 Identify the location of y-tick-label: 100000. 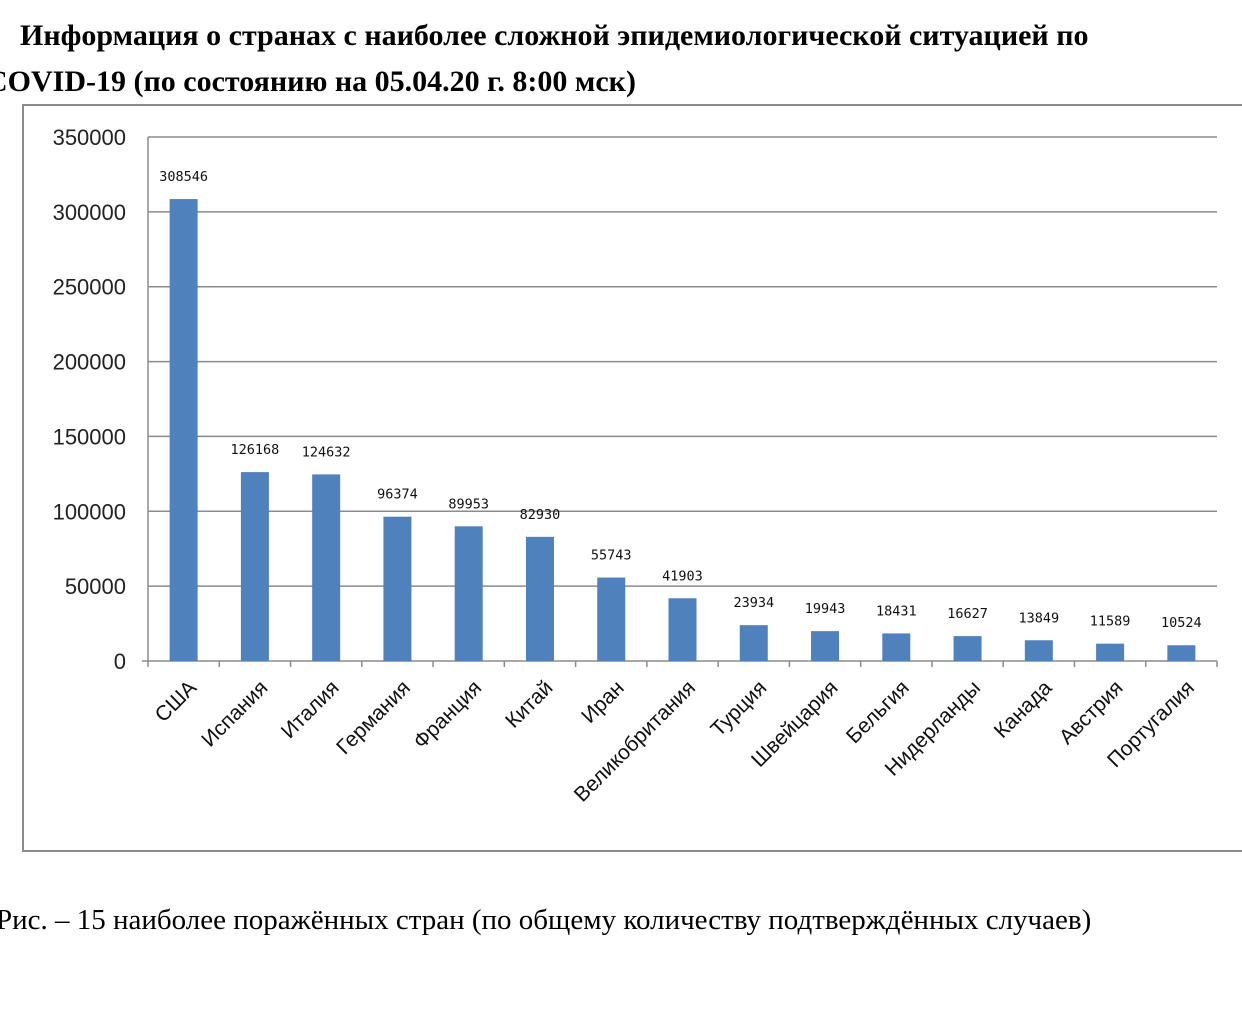
(89, 511).